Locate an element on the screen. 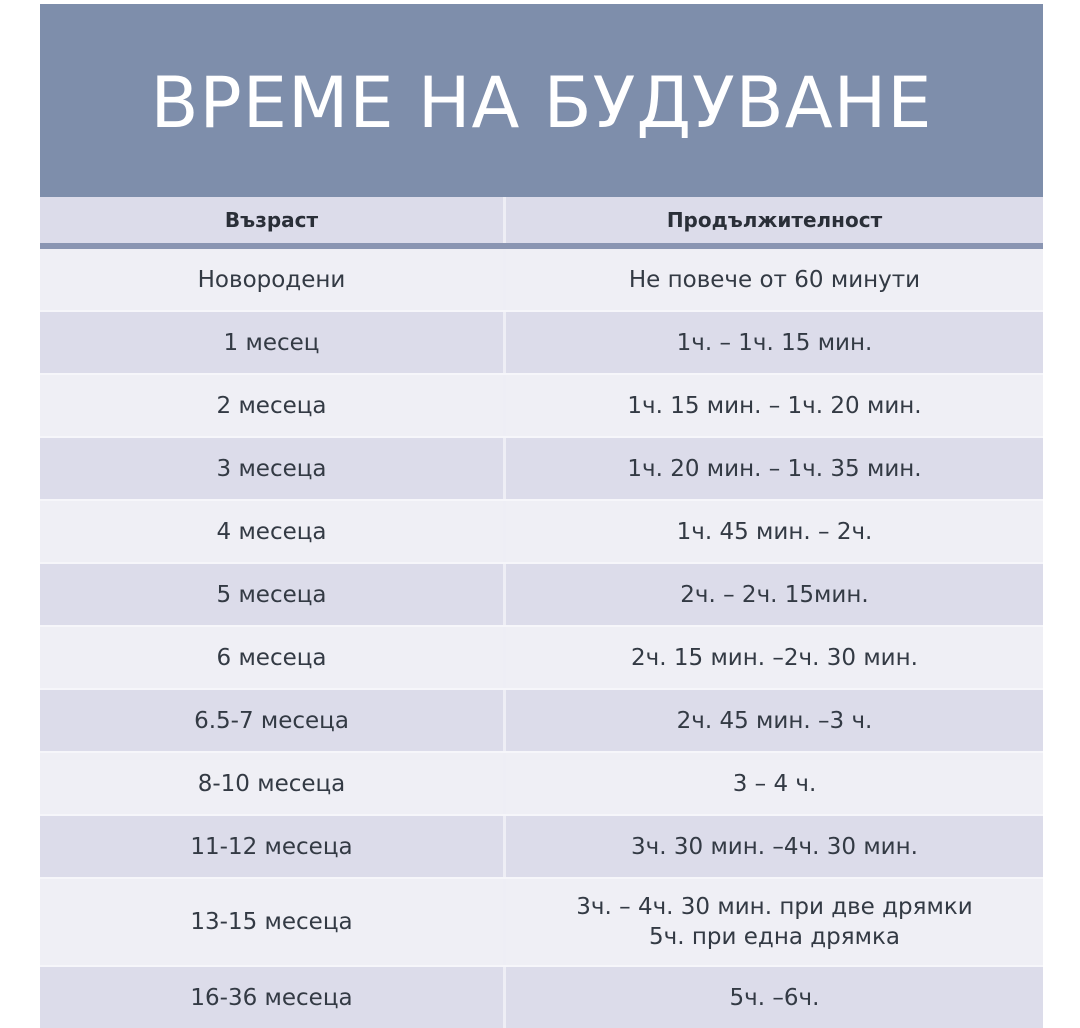 The image size is (1080, 1028). duration-cell: 2ч. 15 мин. –2ч. 30 мин. is located at coordinates (774, 657).